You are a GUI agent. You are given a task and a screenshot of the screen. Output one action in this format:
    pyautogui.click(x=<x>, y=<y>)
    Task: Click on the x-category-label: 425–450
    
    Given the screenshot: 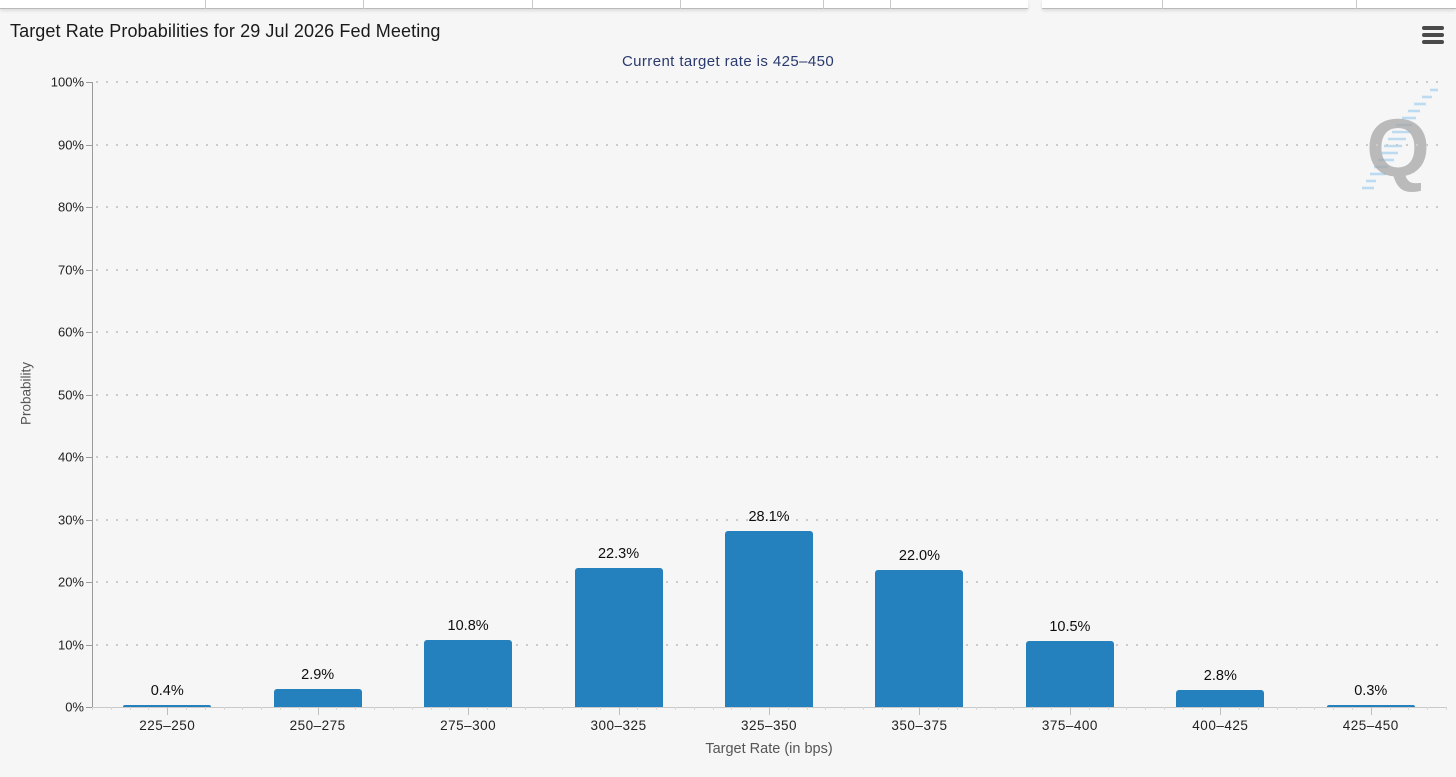 What is the action you would take?
    pyautogui.click(x=1370, y=725)
    